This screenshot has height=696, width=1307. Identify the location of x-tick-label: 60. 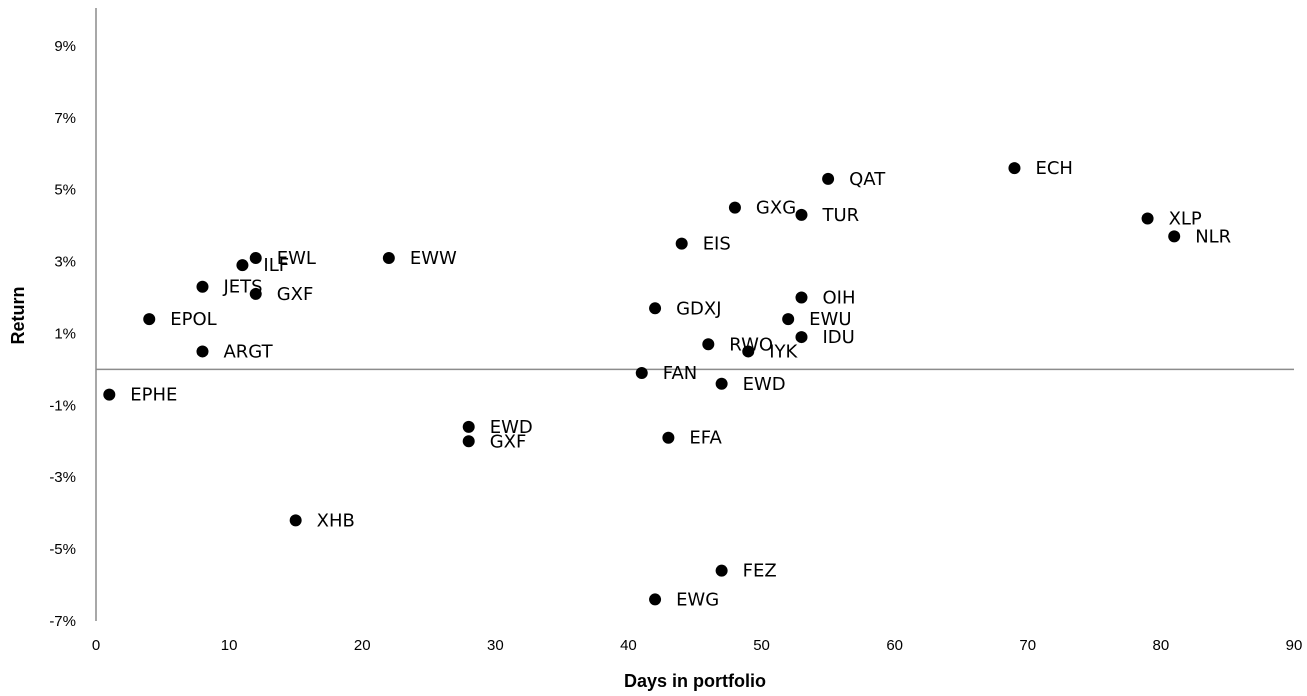
(894, 645).